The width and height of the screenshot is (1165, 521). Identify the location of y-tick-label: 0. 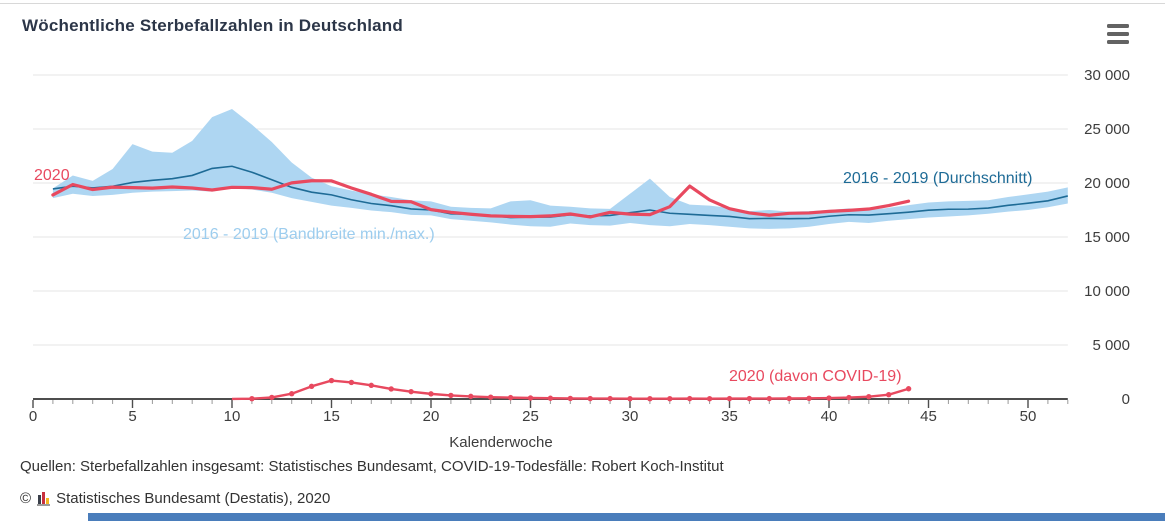
(1126, 399).